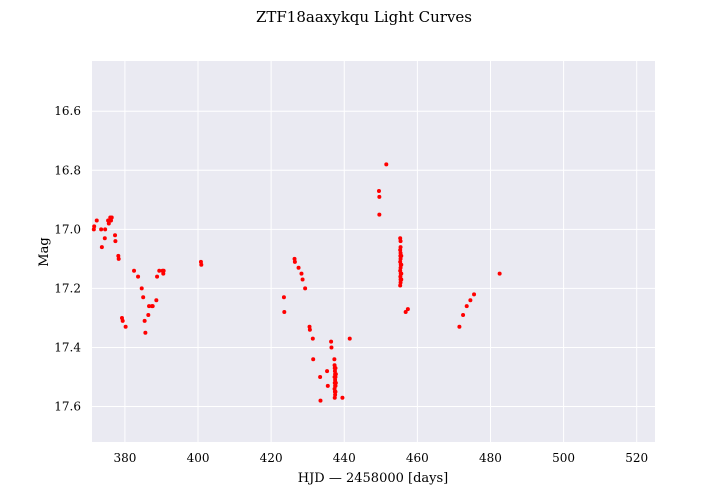 The height and width of the screenshot is (498, 728). I want to click on x-tick-label: 440, so click(344, 458).